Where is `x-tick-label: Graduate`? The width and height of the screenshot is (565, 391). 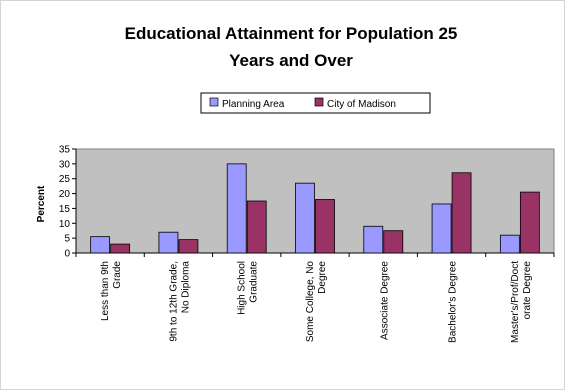 x-tick-label: Graduate is located at coordinates (254, 282).